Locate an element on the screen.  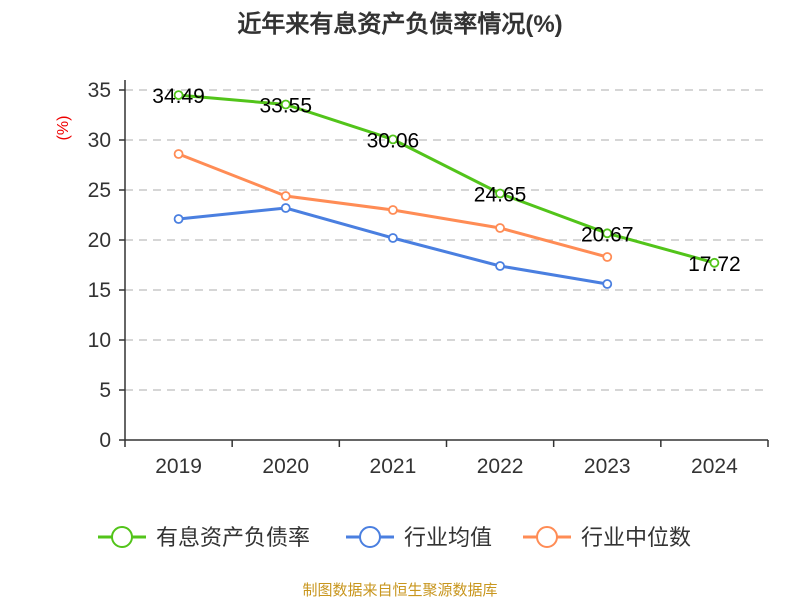
x-tick-label: 2019 is located at coordinates (178, 466).